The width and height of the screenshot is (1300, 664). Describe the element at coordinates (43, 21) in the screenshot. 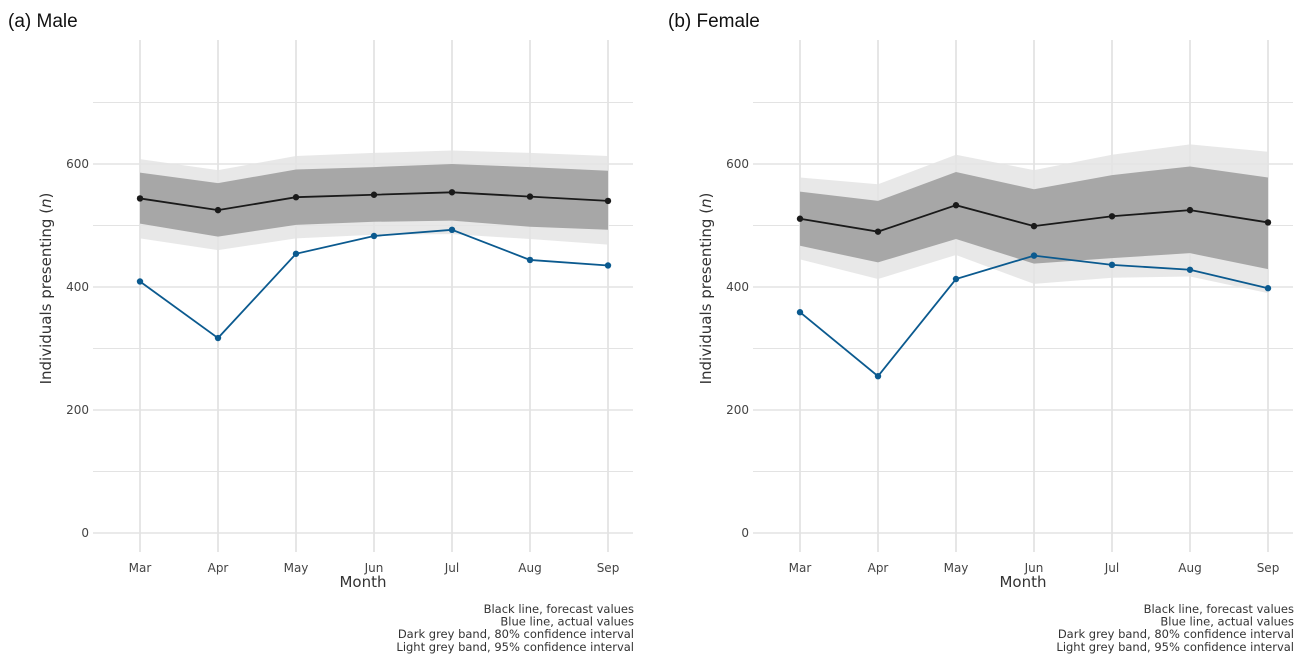

I see `panel-title: (a) Male` at that location.